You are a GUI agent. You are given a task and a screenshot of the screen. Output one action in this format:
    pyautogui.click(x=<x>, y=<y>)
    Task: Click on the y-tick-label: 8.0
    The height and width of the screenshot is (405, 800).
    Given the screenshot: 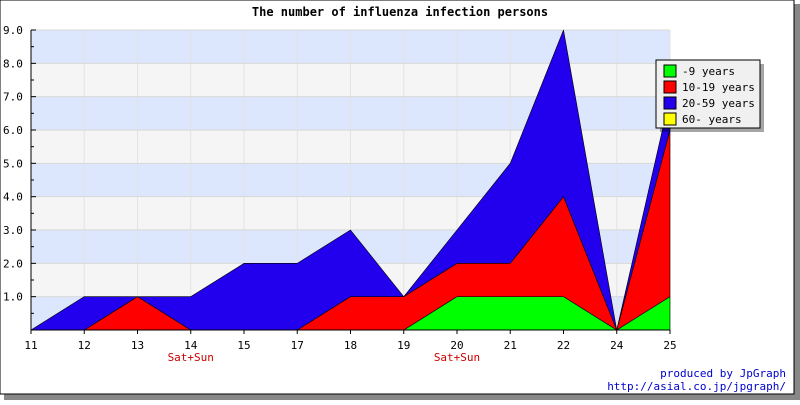 What is the action you would take?
    pyautogui.click(x=13, y=63)
    